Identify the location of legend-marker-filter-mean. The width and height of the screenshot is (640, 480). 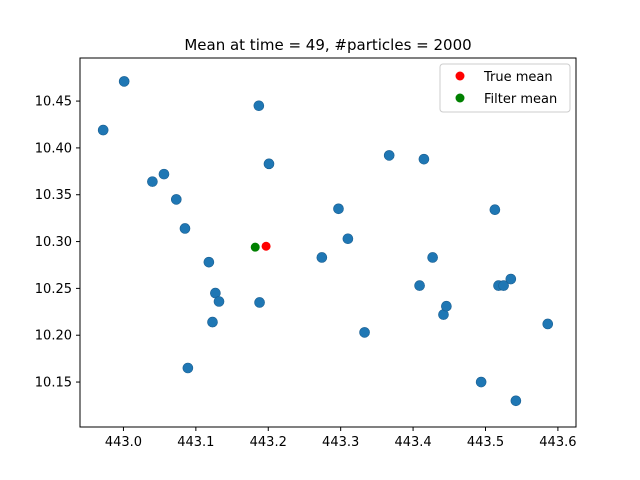
(460, 98).